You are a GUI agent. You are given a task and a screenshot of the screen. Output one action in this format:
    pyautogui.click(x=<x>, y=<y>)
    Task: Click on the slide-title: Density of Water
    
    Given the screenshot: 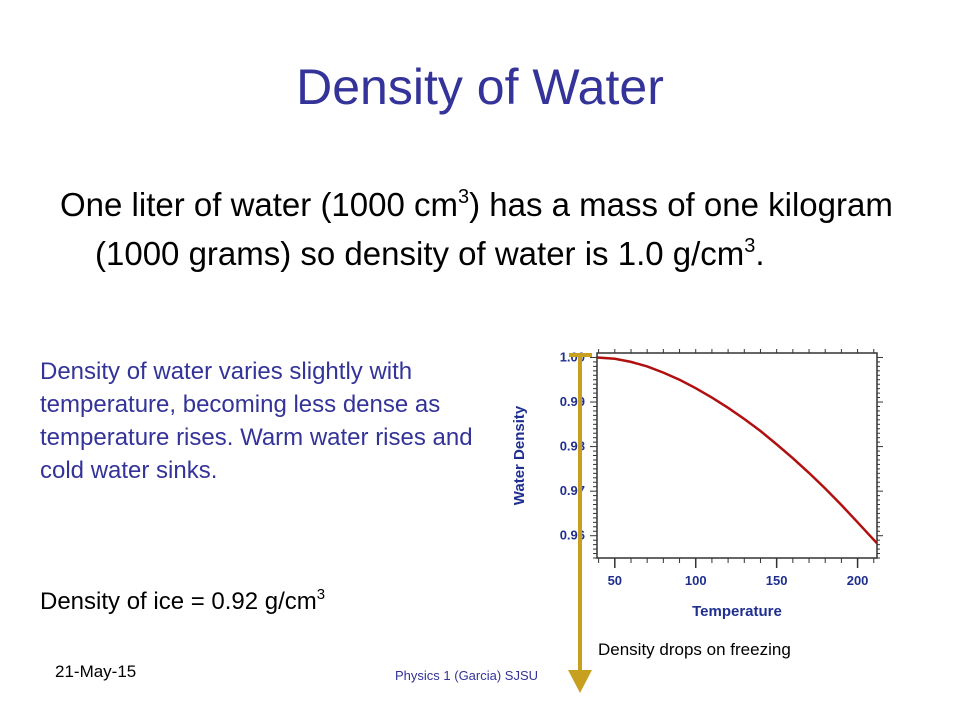 What is the action you would take?
    pyautogui.click(x=480, y=87)
    